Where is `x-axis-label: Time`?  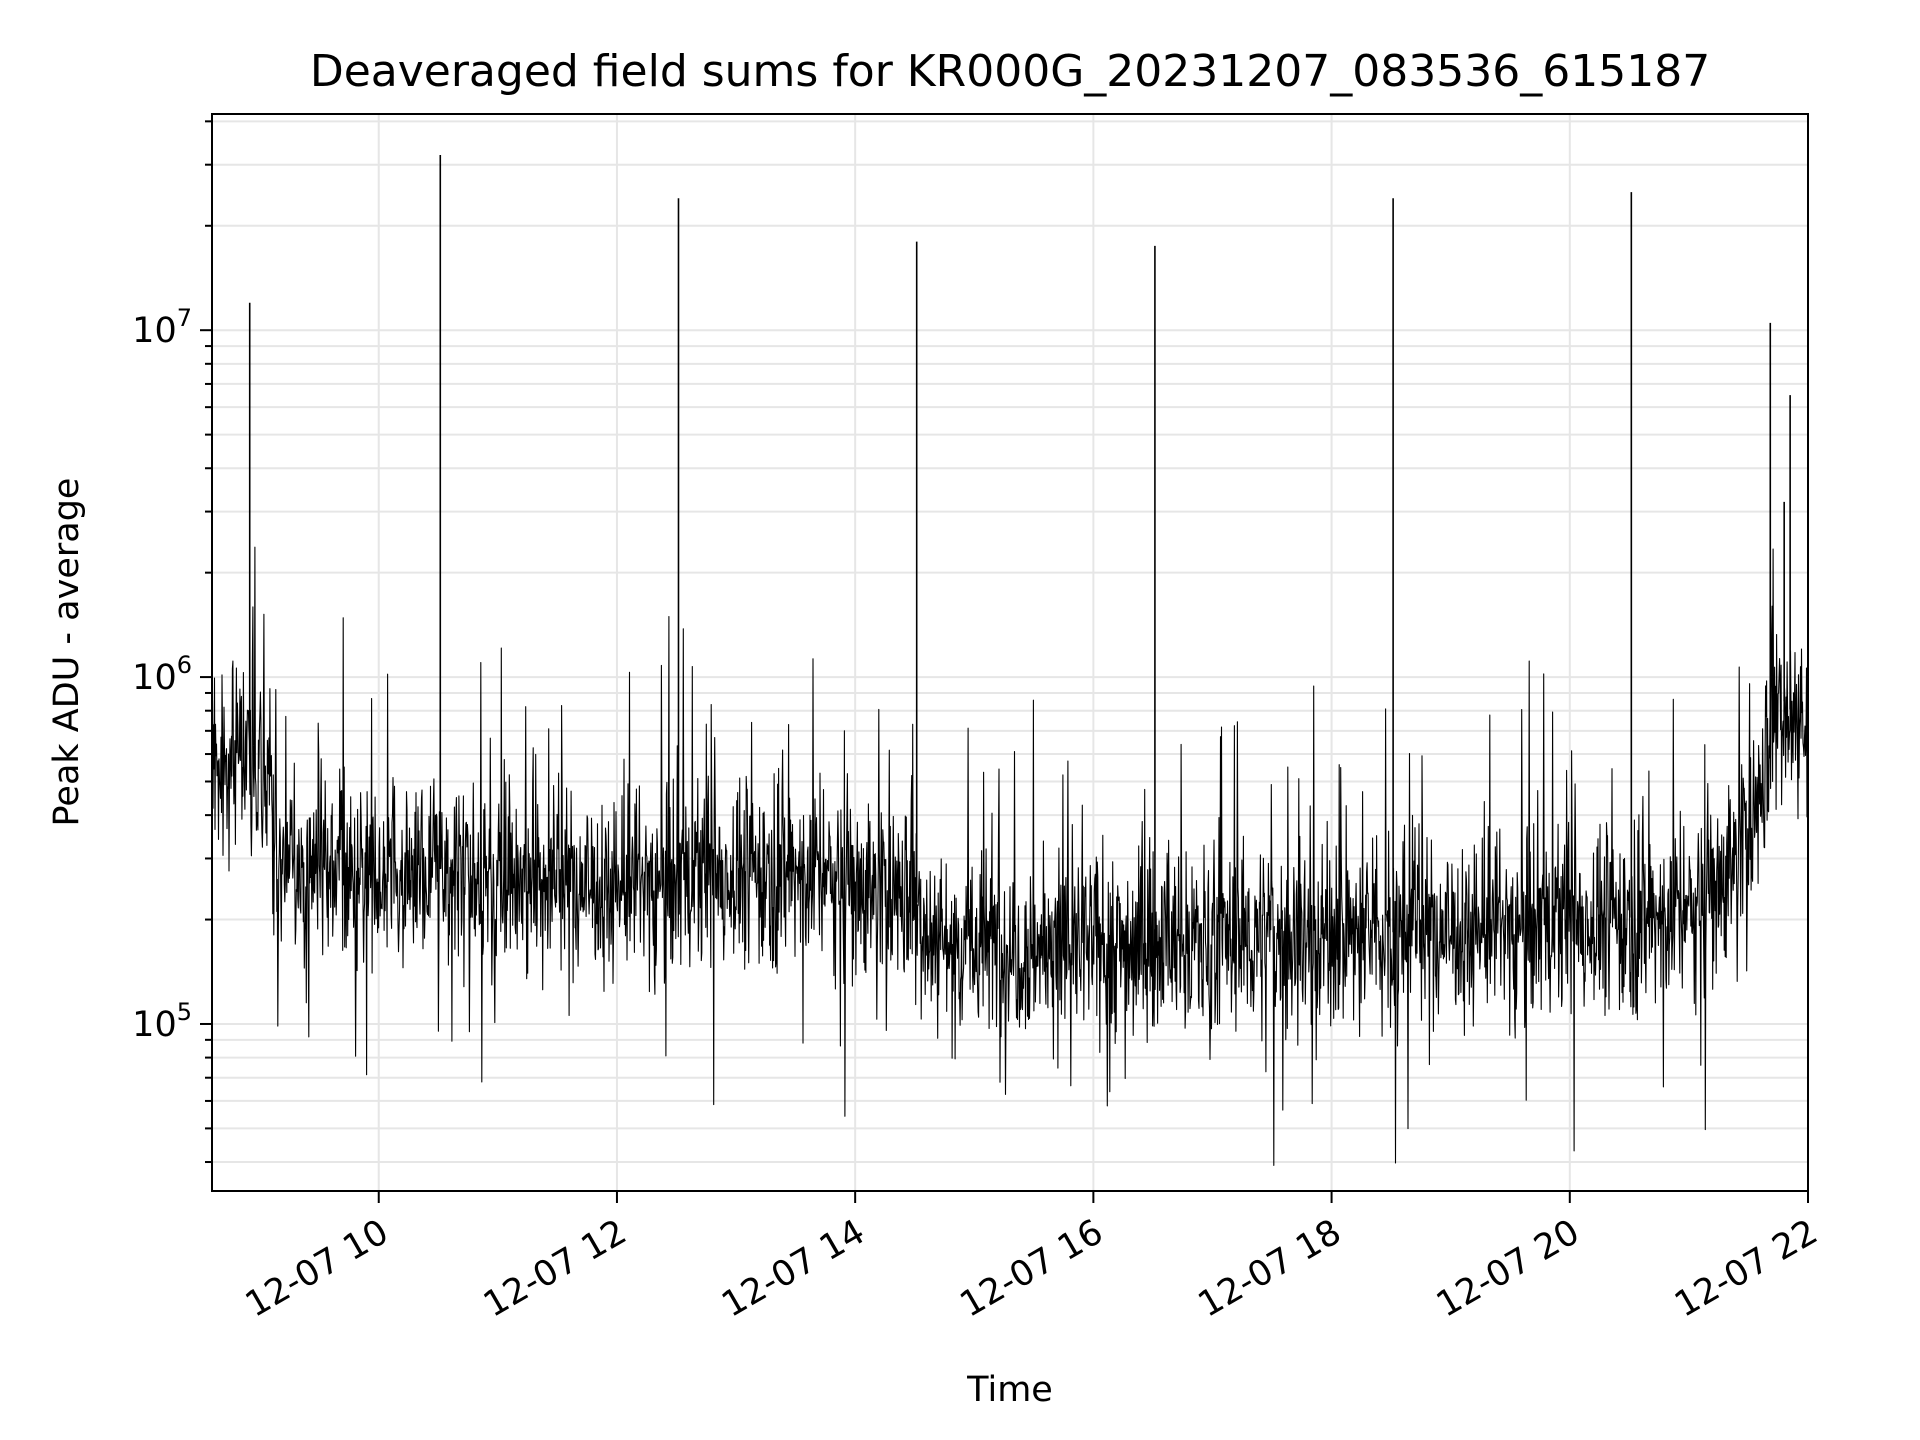 x-axis-label: Time is located at coordinates (1009, 1390).